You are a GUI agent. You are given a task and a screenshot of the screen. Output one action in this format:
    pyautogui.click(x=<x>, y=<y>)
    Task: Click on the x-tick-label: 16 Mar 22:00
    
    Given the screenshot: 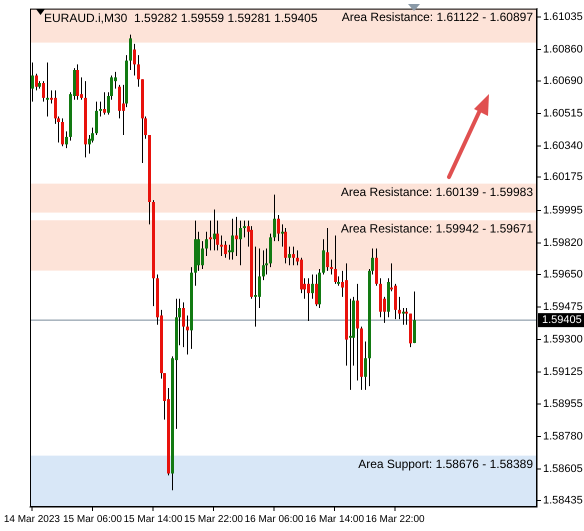 What is the action you would take?
    pyautogui.click(x=396, y=519)
    